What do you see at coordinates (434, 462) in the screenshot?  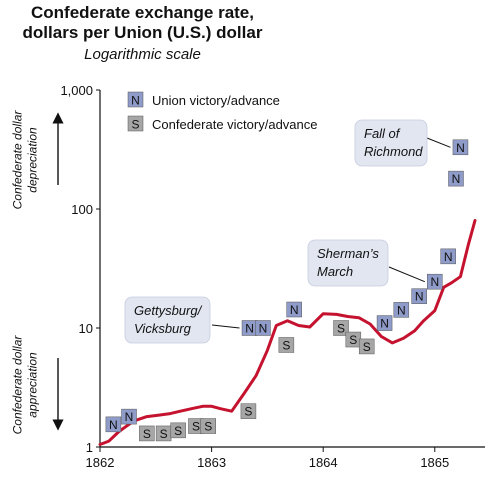 I see `x-tick-label: 1865` at bounding box center [434, 462].